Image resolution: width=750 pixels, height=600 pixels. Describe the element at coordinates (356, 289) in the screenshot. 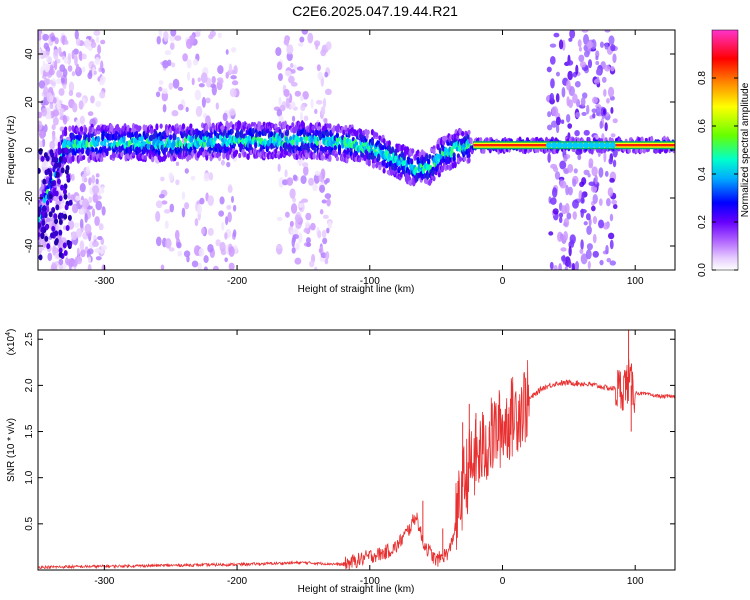

I see `spectrogram-x-axis-label: Height of straight line (km)` at that location.